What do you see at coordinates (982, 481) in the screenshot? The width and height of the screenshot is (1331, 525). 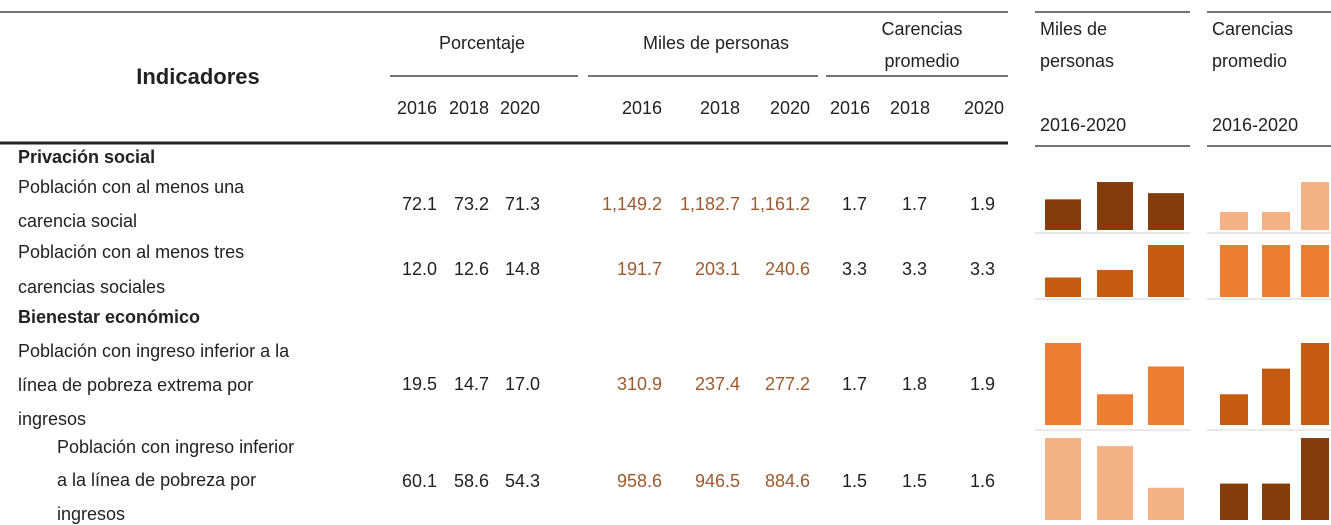 I see `cell-value: 1.6` at bounding box center [982, 481].